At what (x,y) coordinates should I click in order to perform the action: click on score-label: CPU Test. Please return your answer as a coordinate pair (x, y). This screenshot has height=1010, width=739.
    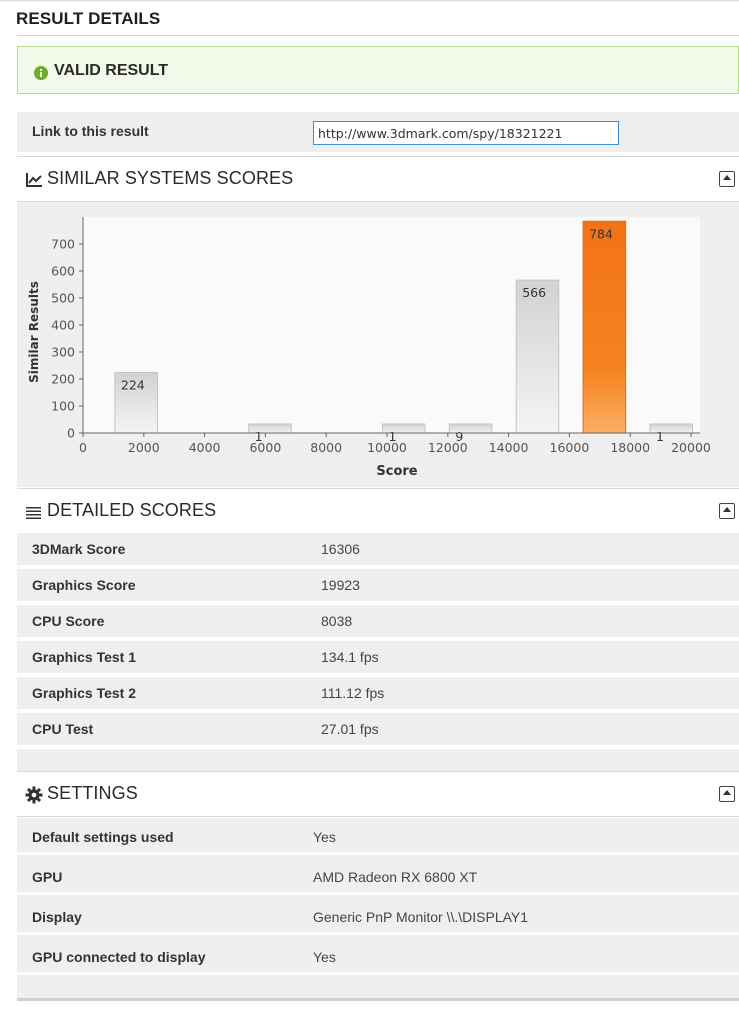
    Looking at the image, I should click on (63, 729).